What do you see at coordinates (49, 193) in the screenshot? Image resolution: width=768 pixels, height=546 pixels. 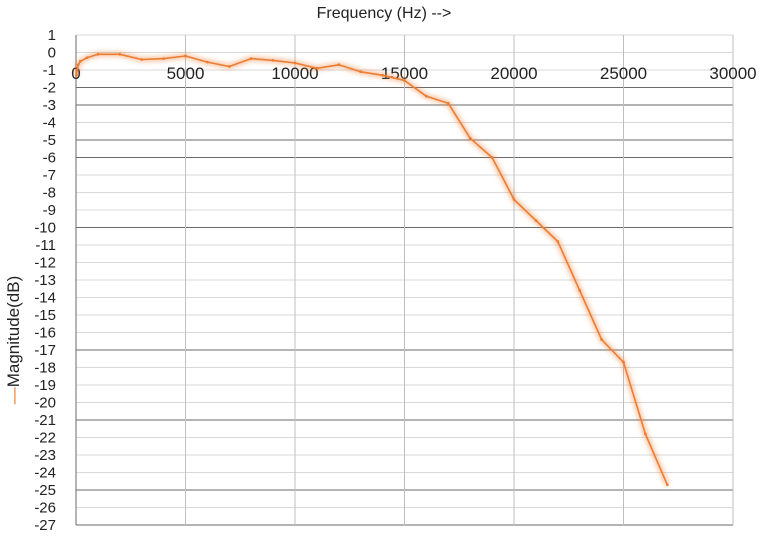 I see `y-tick-label: -8` at bounding box center [49, 193].